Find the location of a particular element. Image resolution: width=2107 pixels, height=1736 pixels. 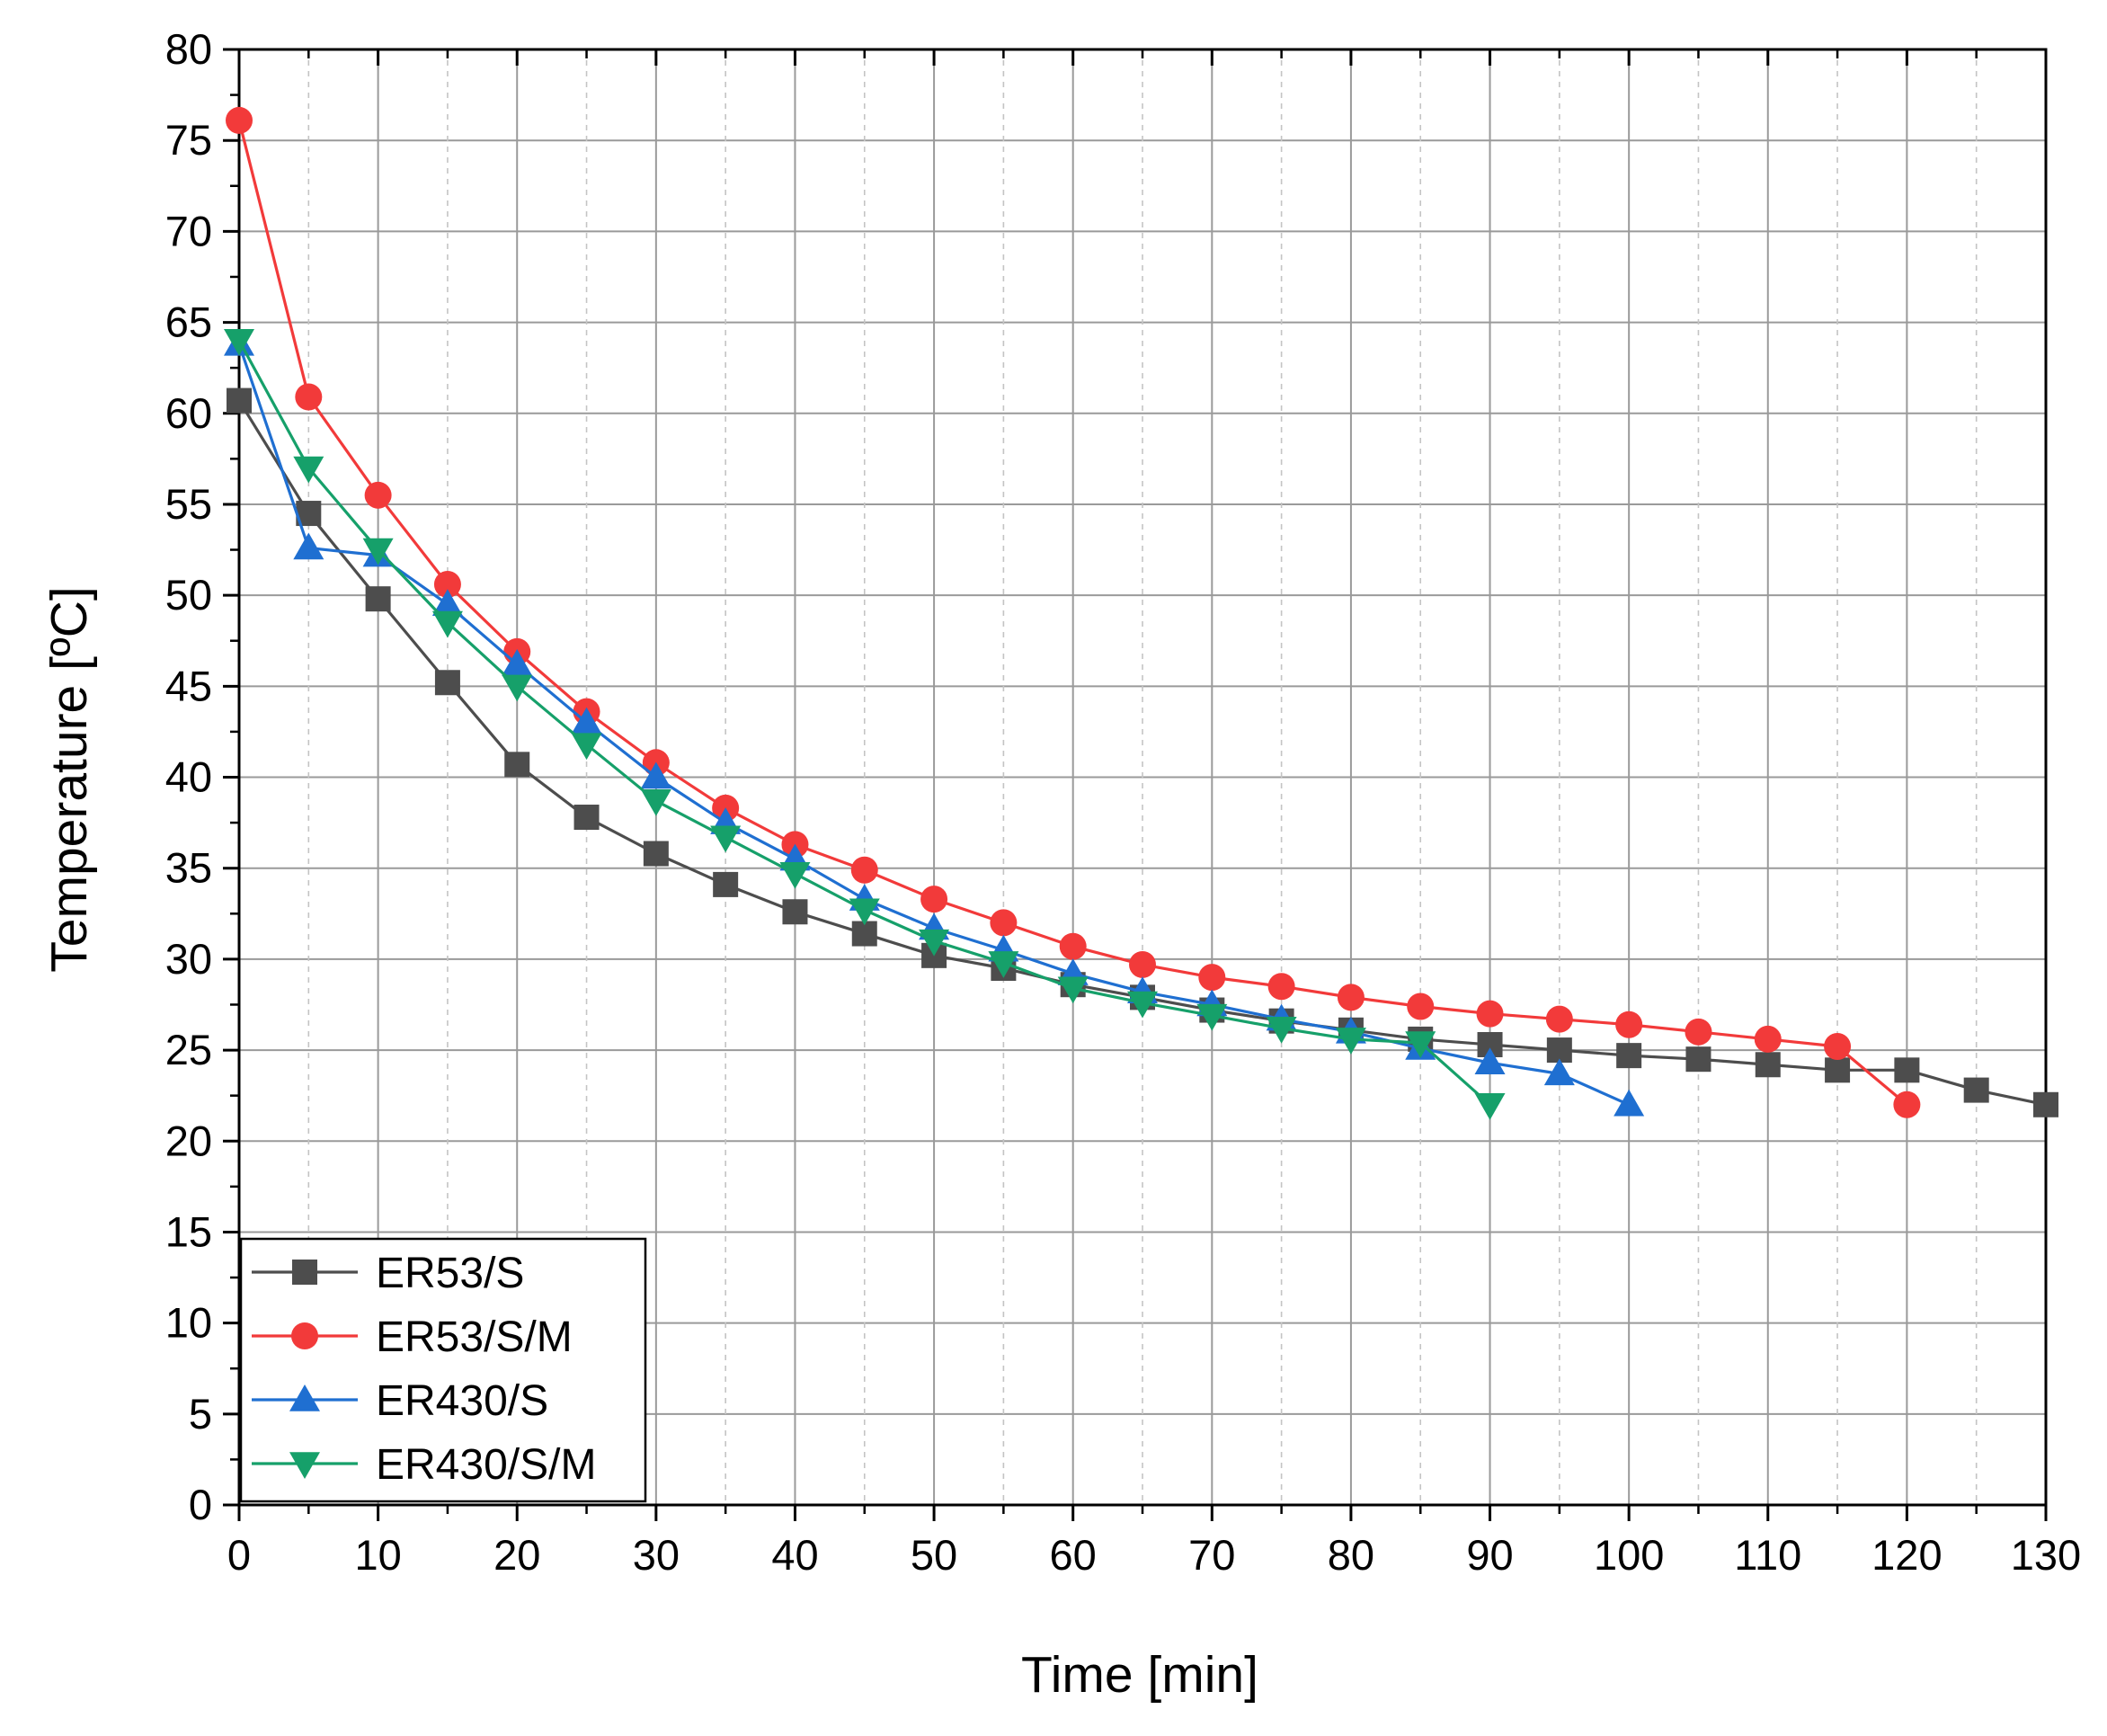

legend-item: ER53/S is located at coordinates (388, 1273).